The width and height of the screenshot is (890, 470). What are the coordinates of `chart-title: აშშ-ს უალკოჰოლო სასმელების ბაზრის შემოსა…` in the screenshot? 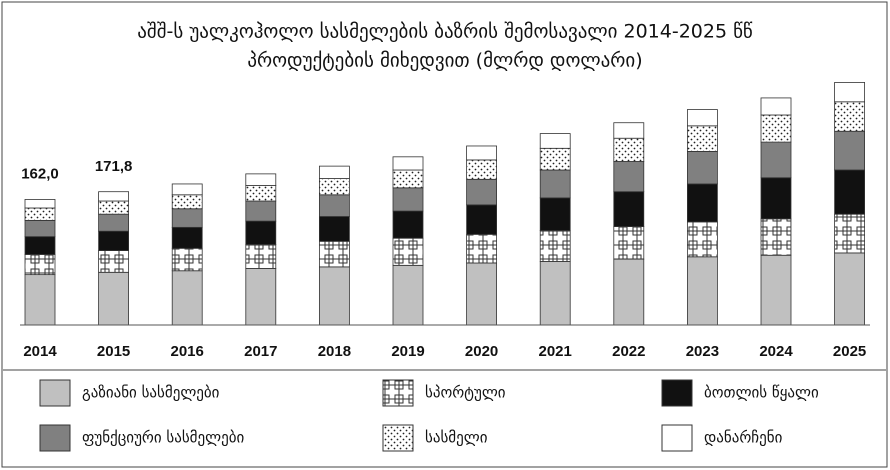 It's located at (445, 32).